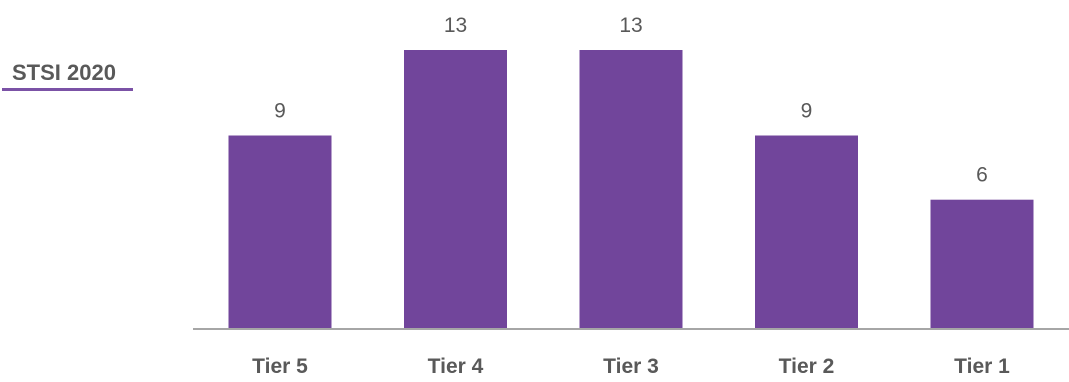 Image resolution: width=1069 pixels, height=382 pixels. I want to click on x-tick-label: Tier 1, so click(982, 366).